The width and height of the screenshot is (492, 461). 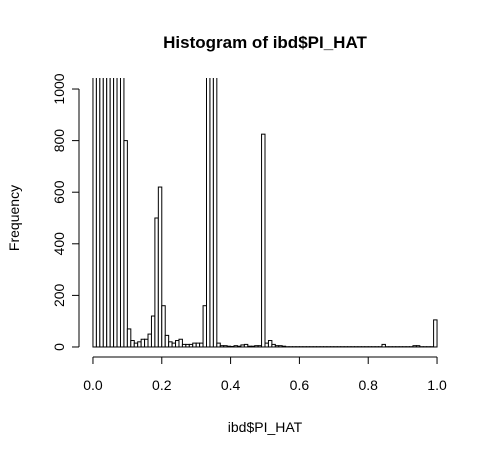 What do you see at coordinates (59, 347) in the screenshot?
I see `y-tick-label: 0` at bounding box center [59, 347].